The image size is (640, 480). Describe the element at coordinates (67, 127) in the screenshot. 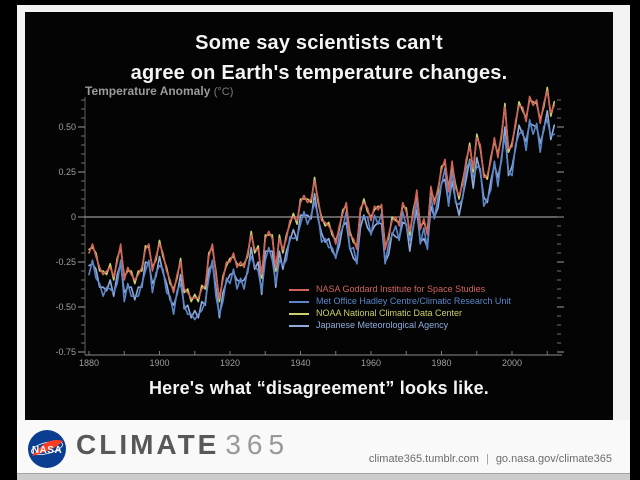

I see `y-tick-label: 0.50` at that location.